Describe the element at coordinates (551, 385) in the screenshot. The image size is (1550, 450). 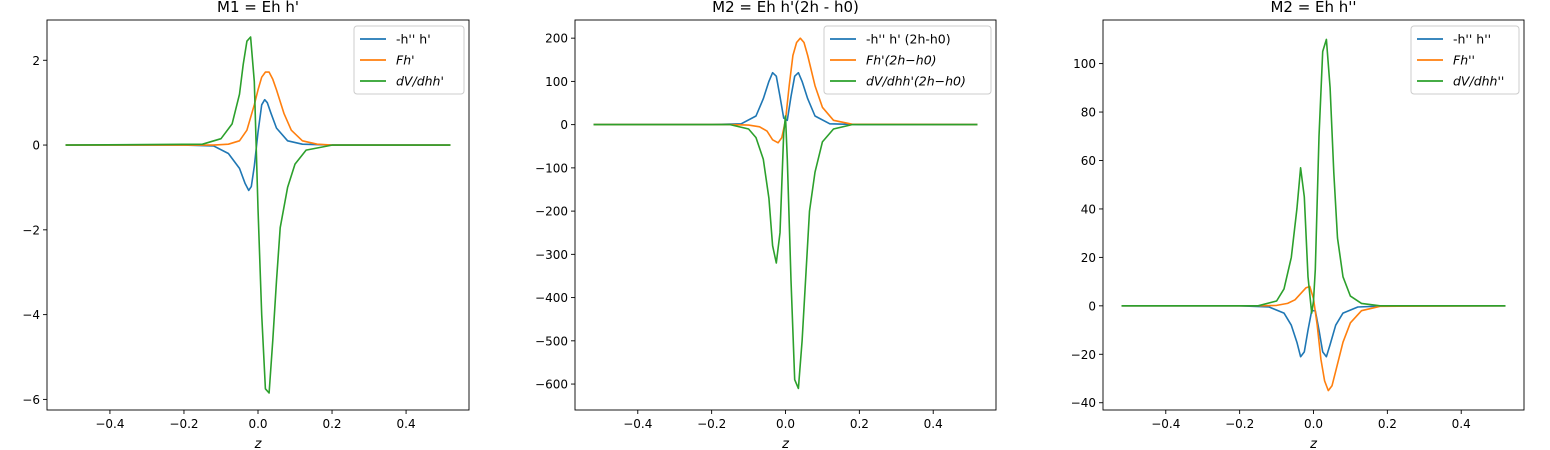
I see `y-tick-label: −600` at that location.